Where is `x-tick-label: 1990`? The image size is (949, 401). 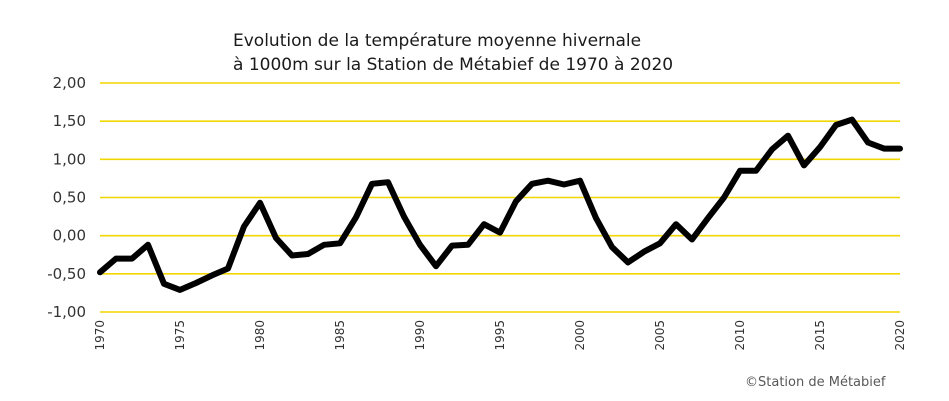 x-tick-label: 1990 is located at coordinates (420, 335).